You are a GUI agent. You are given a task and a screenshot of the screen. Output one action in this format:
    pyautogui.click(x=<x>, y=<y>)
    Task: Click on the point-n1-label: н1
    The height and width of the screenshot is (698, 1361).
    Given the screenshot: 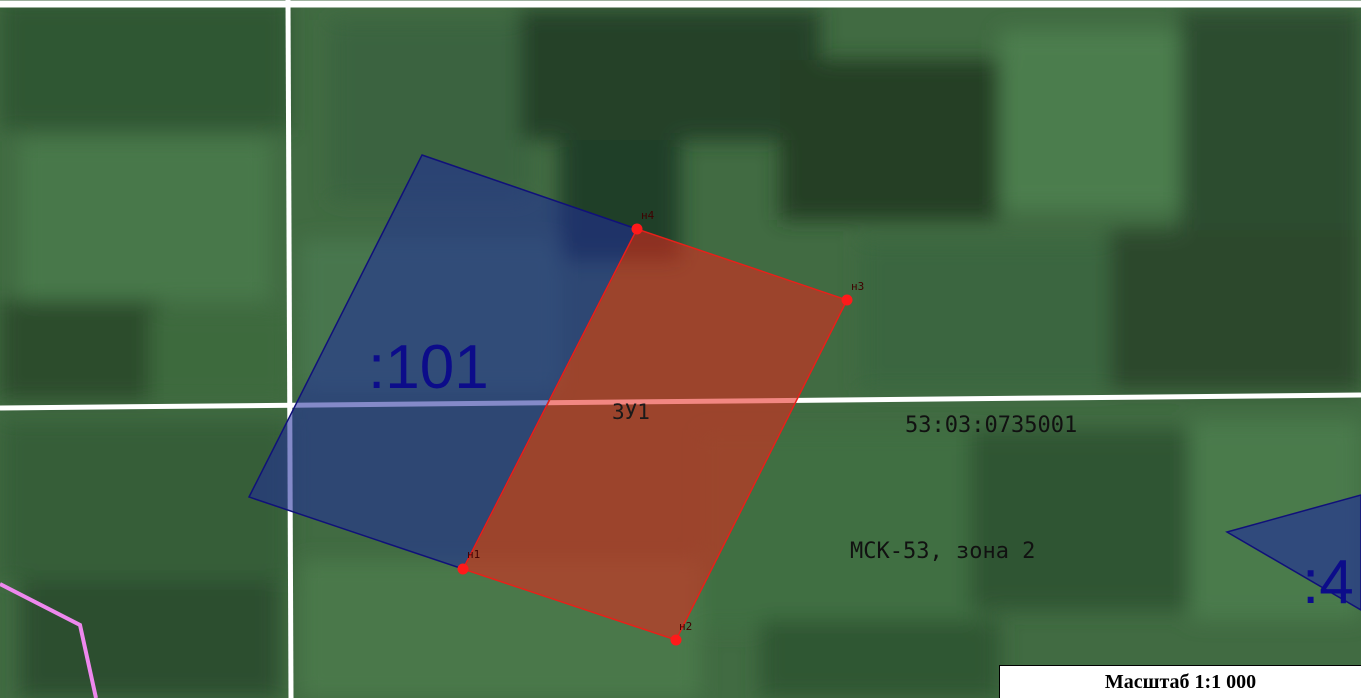 What is the action you would take?
    pyautogui.click(x=473, y=554)
    